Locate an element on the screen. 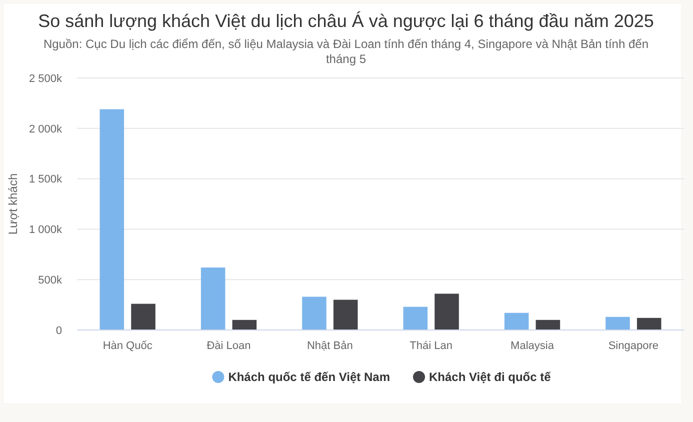  x-tick-label: Nhật Bản is located at coordinates (329, 346).